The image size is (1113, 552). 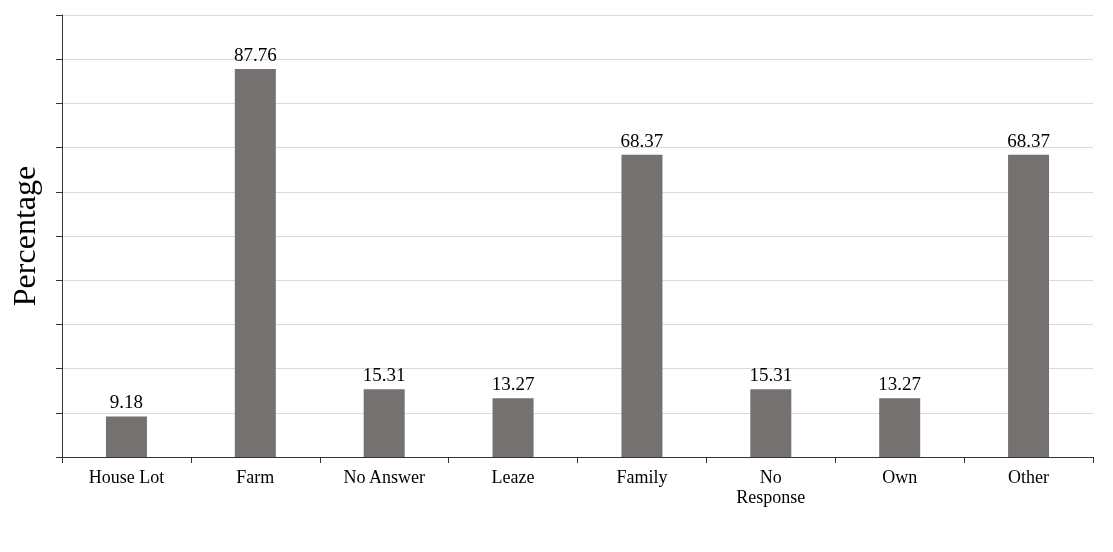 What do you see at coordinates (771, 487) in the screenshot?
I see `x-tick-label: No Response` at bounding box center [771, 487].